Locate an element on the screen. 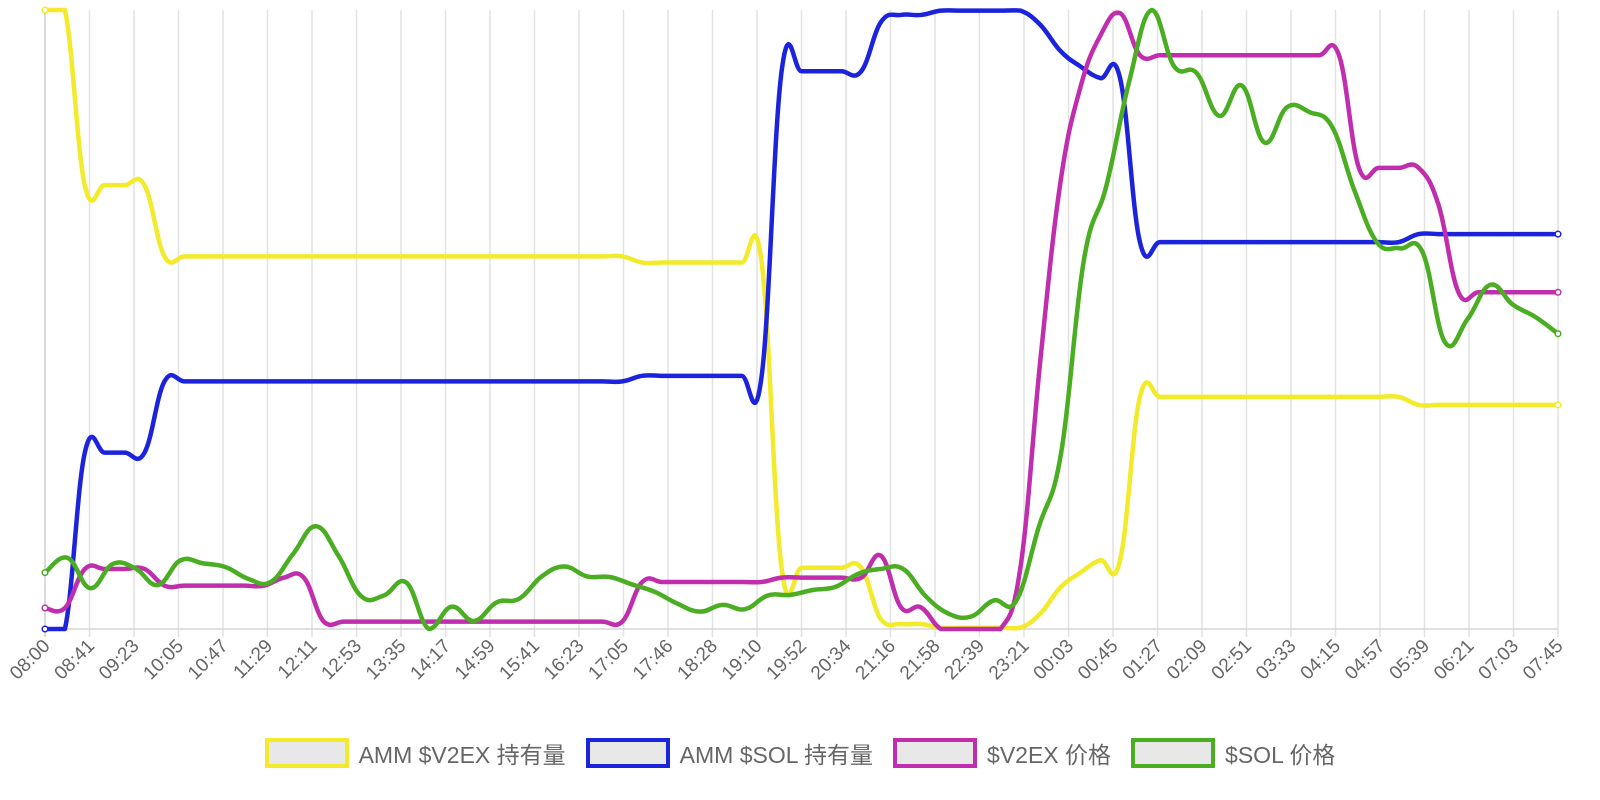  legend-item-amm-sol-holding: AMM $SOL 持有量 is located at coordinates (729, 753).